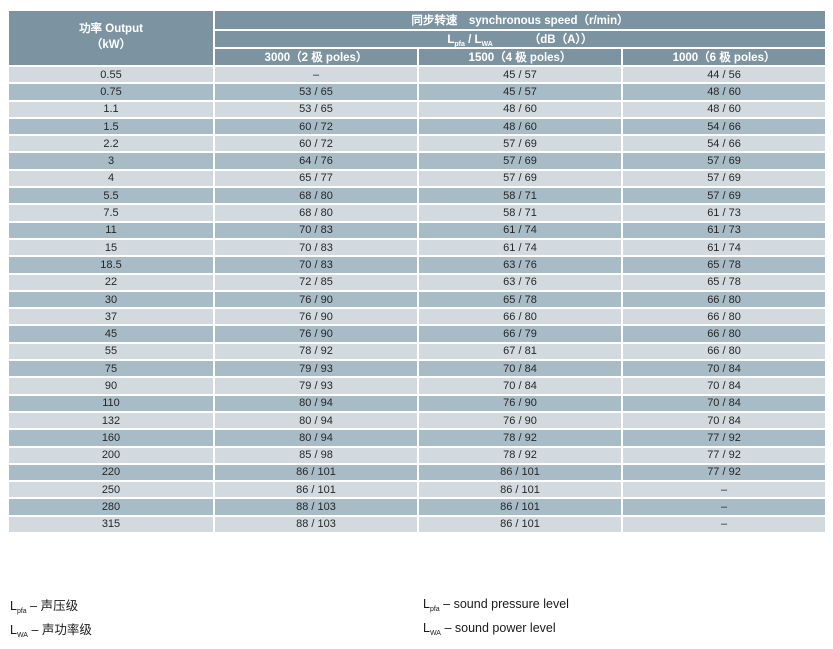 This screenshot has width=833, height=649. I want to click on table-row: 55 78 / 92 67 / 81 66 / 80, so click(417, 351).